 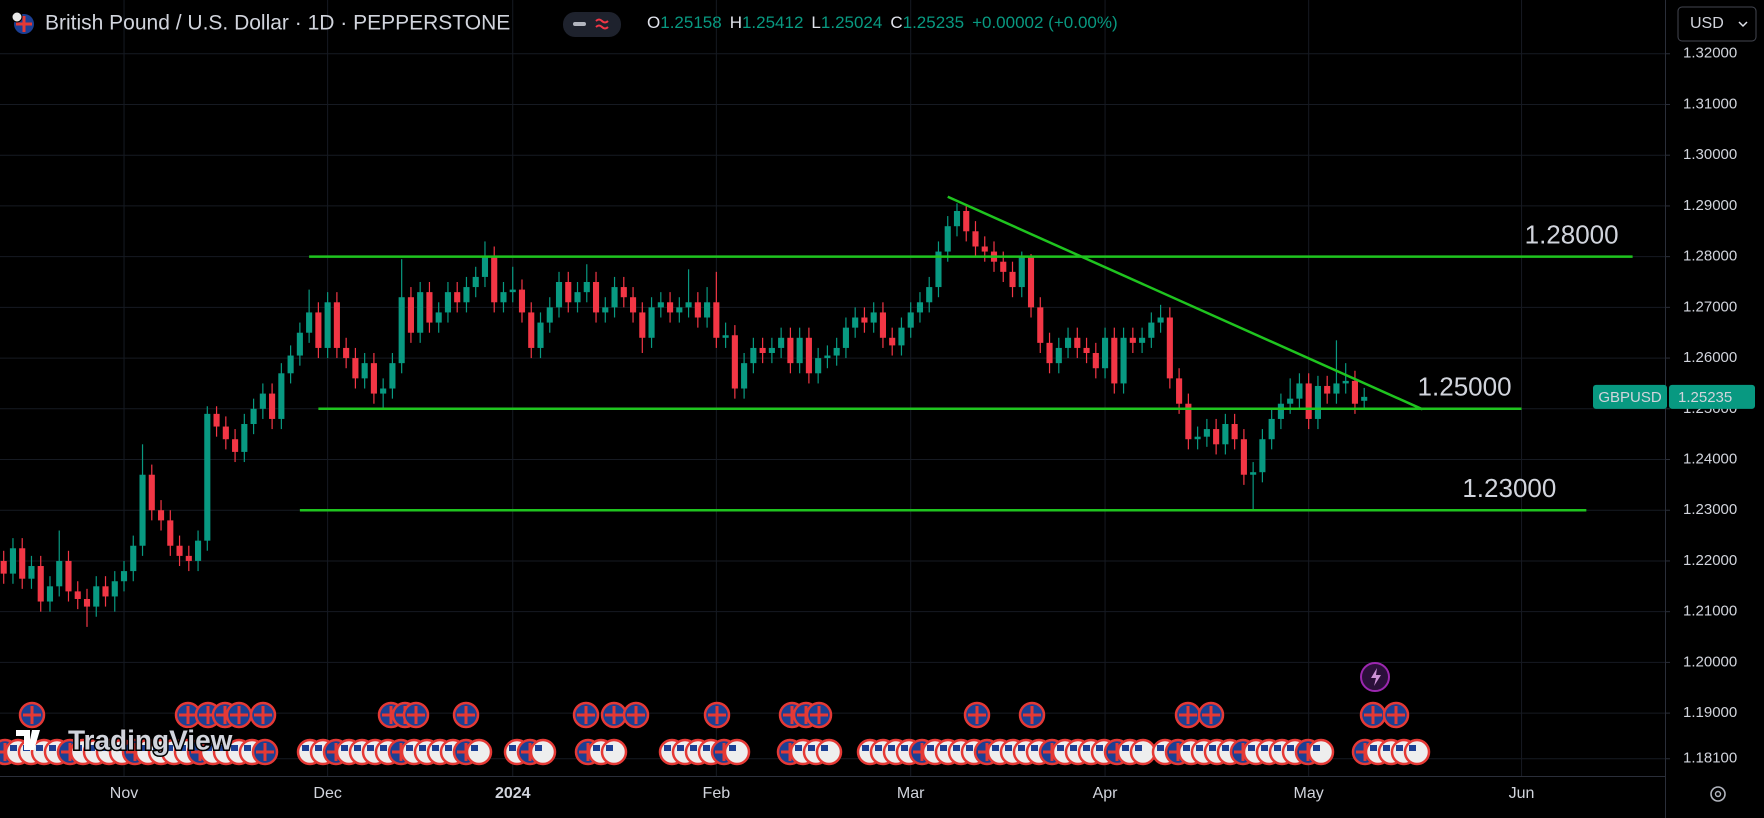 What do you see at coordinates (151, 740) in the screenshot?
I see `logo-text: TradingView` at bounding box center [151, 740].